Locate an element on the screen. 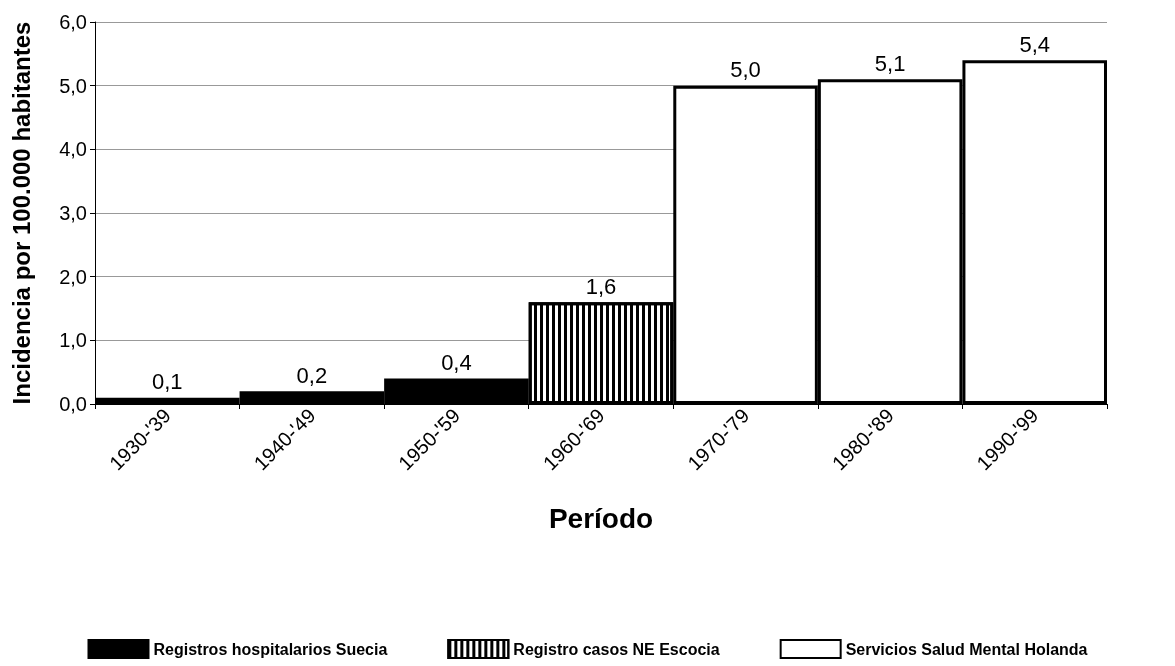 The image size is (1175, 666). x-axis-title: Período is located at coordinates (601, 518).